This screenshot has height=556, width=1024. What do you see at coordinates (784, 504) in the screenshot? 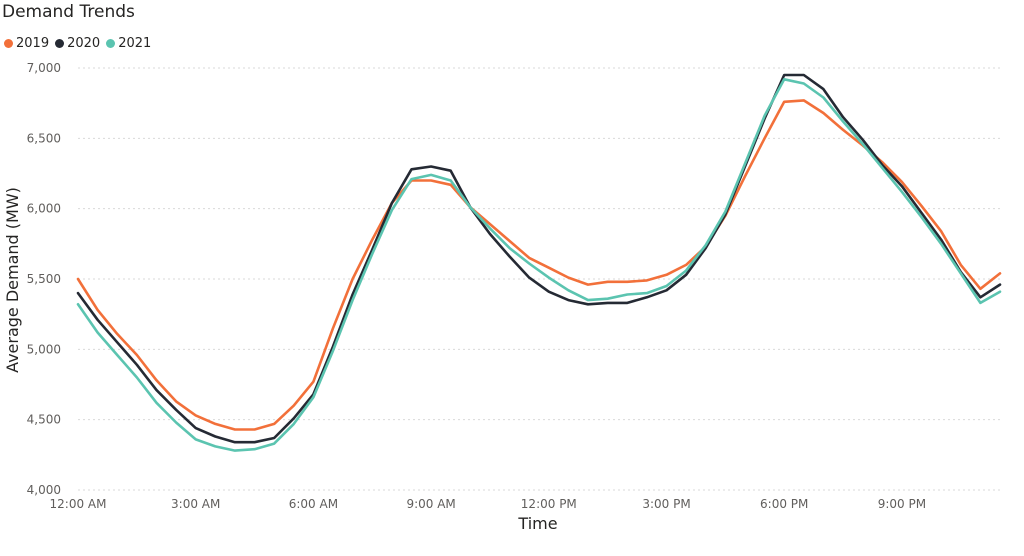
I see `x-tick-label: 6:00 PM` at bounding box center [784, 504].